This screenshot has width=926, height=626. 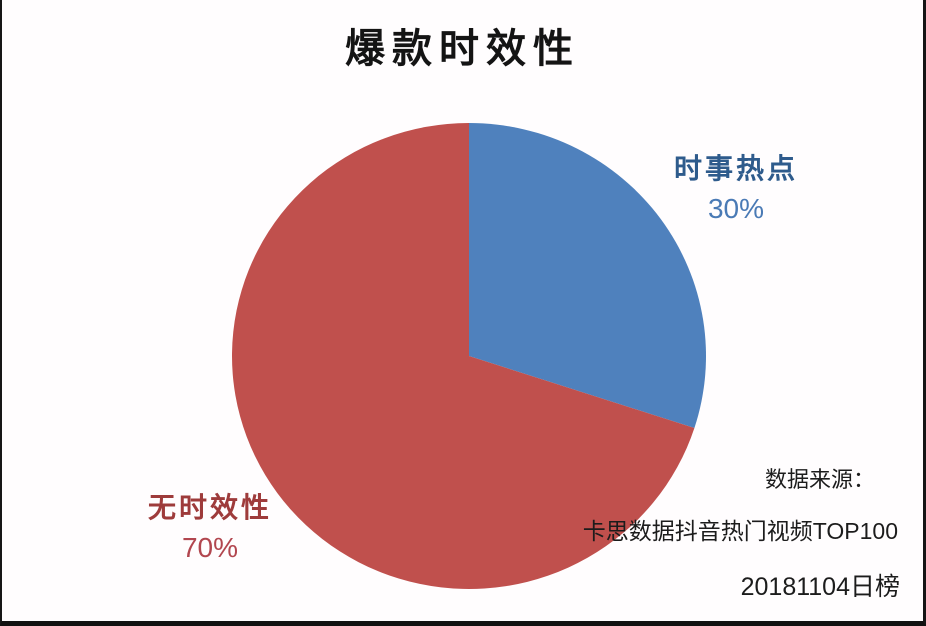 What do you see at coordinates (587, 275) in the screenshot?
I see `pie-slice-current-events` at bounding box center [587, 275].